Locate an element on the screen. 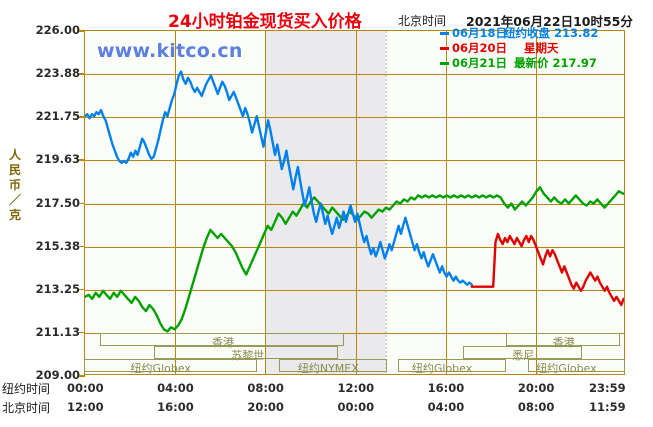 This screenshot has height=427, width=653. y-axis-title: 人民币／克 is located at coordinates (14, 185).